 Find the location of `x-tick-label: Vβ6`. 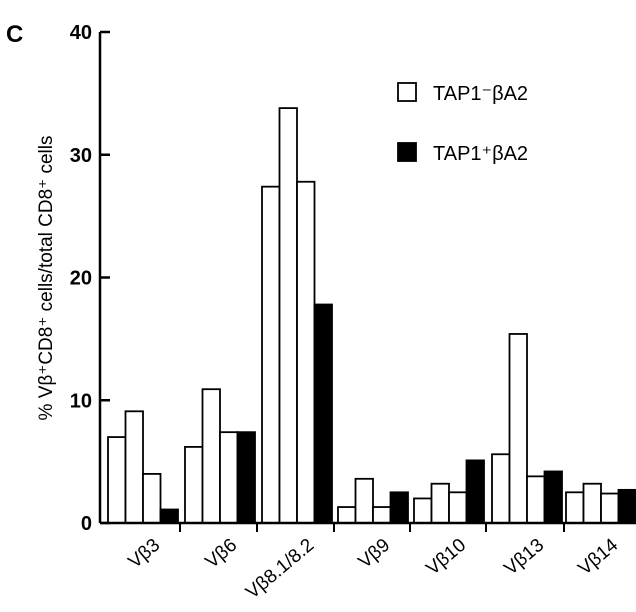

x-tick-label: Vβ6 is located at coordinates (222, 554).